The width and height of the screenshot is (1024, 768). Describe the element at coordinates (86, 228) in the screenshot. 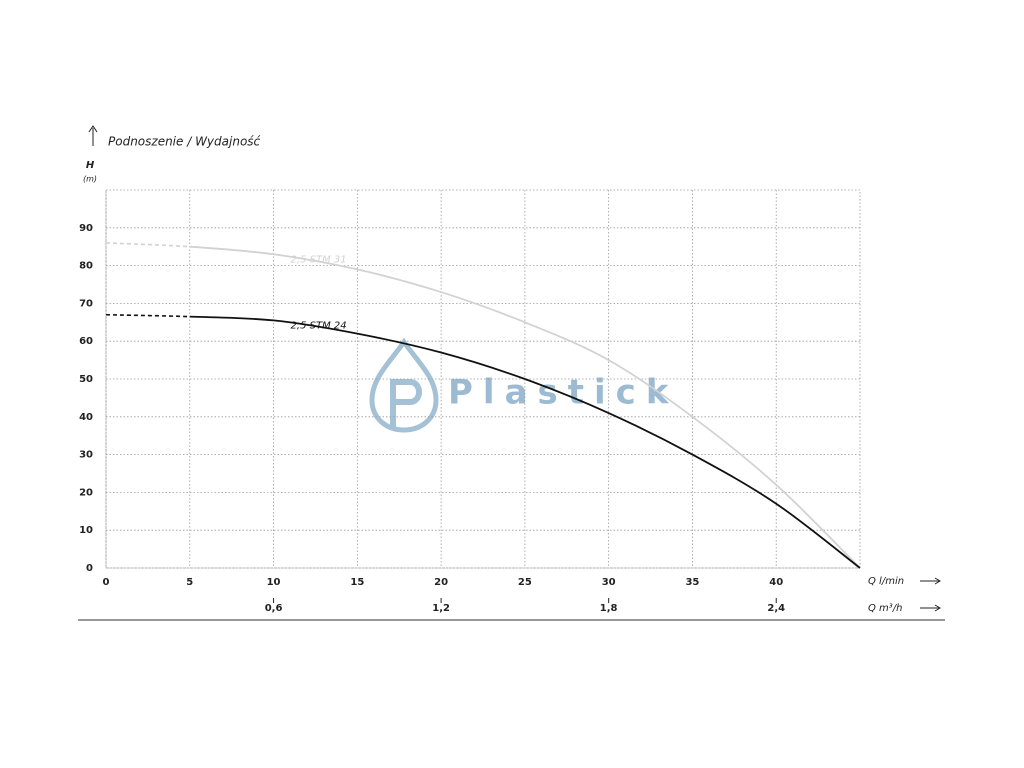

I see `y-tick-label: 90` at that location.